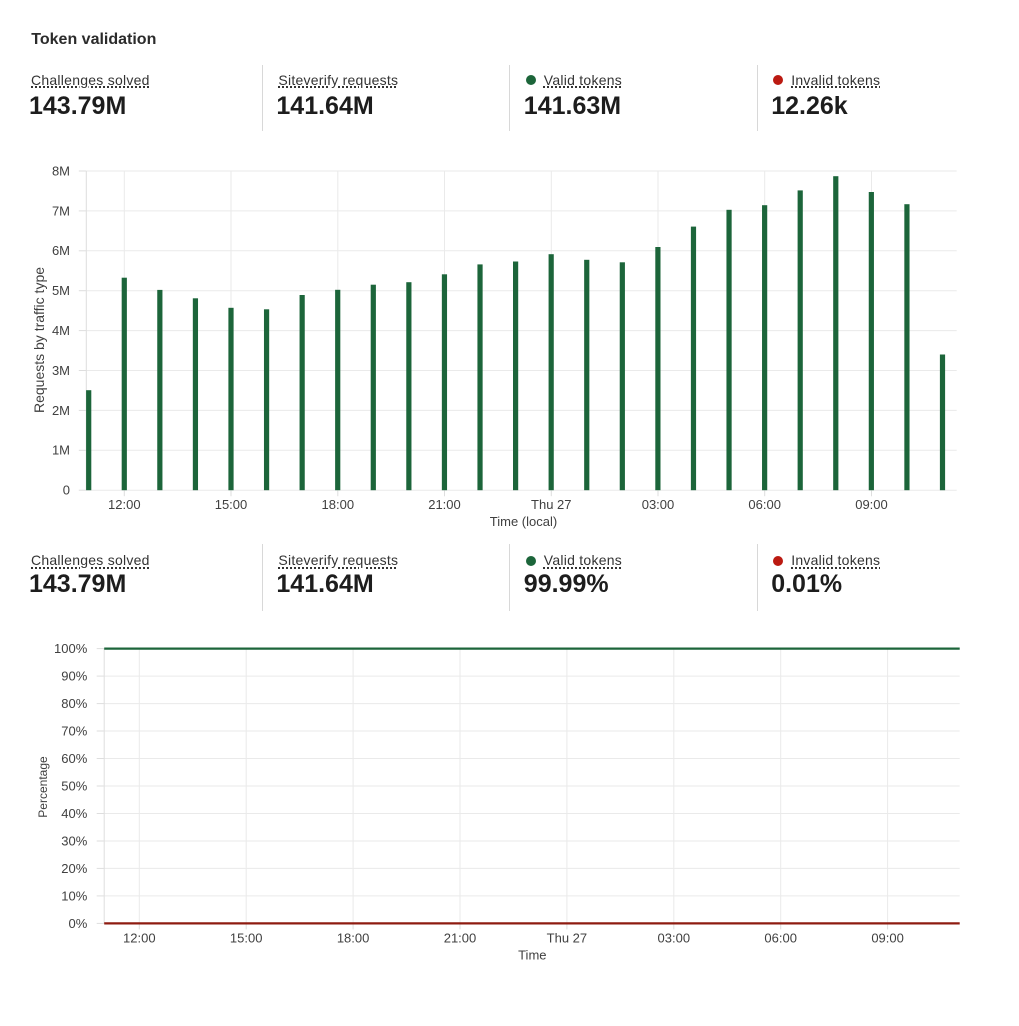 This screenshot has height=1026, width=1019. What do you see at coordinates (66, 490) in the screenshot?
I see `svg-text: 0` at bounding box center [66, 490].